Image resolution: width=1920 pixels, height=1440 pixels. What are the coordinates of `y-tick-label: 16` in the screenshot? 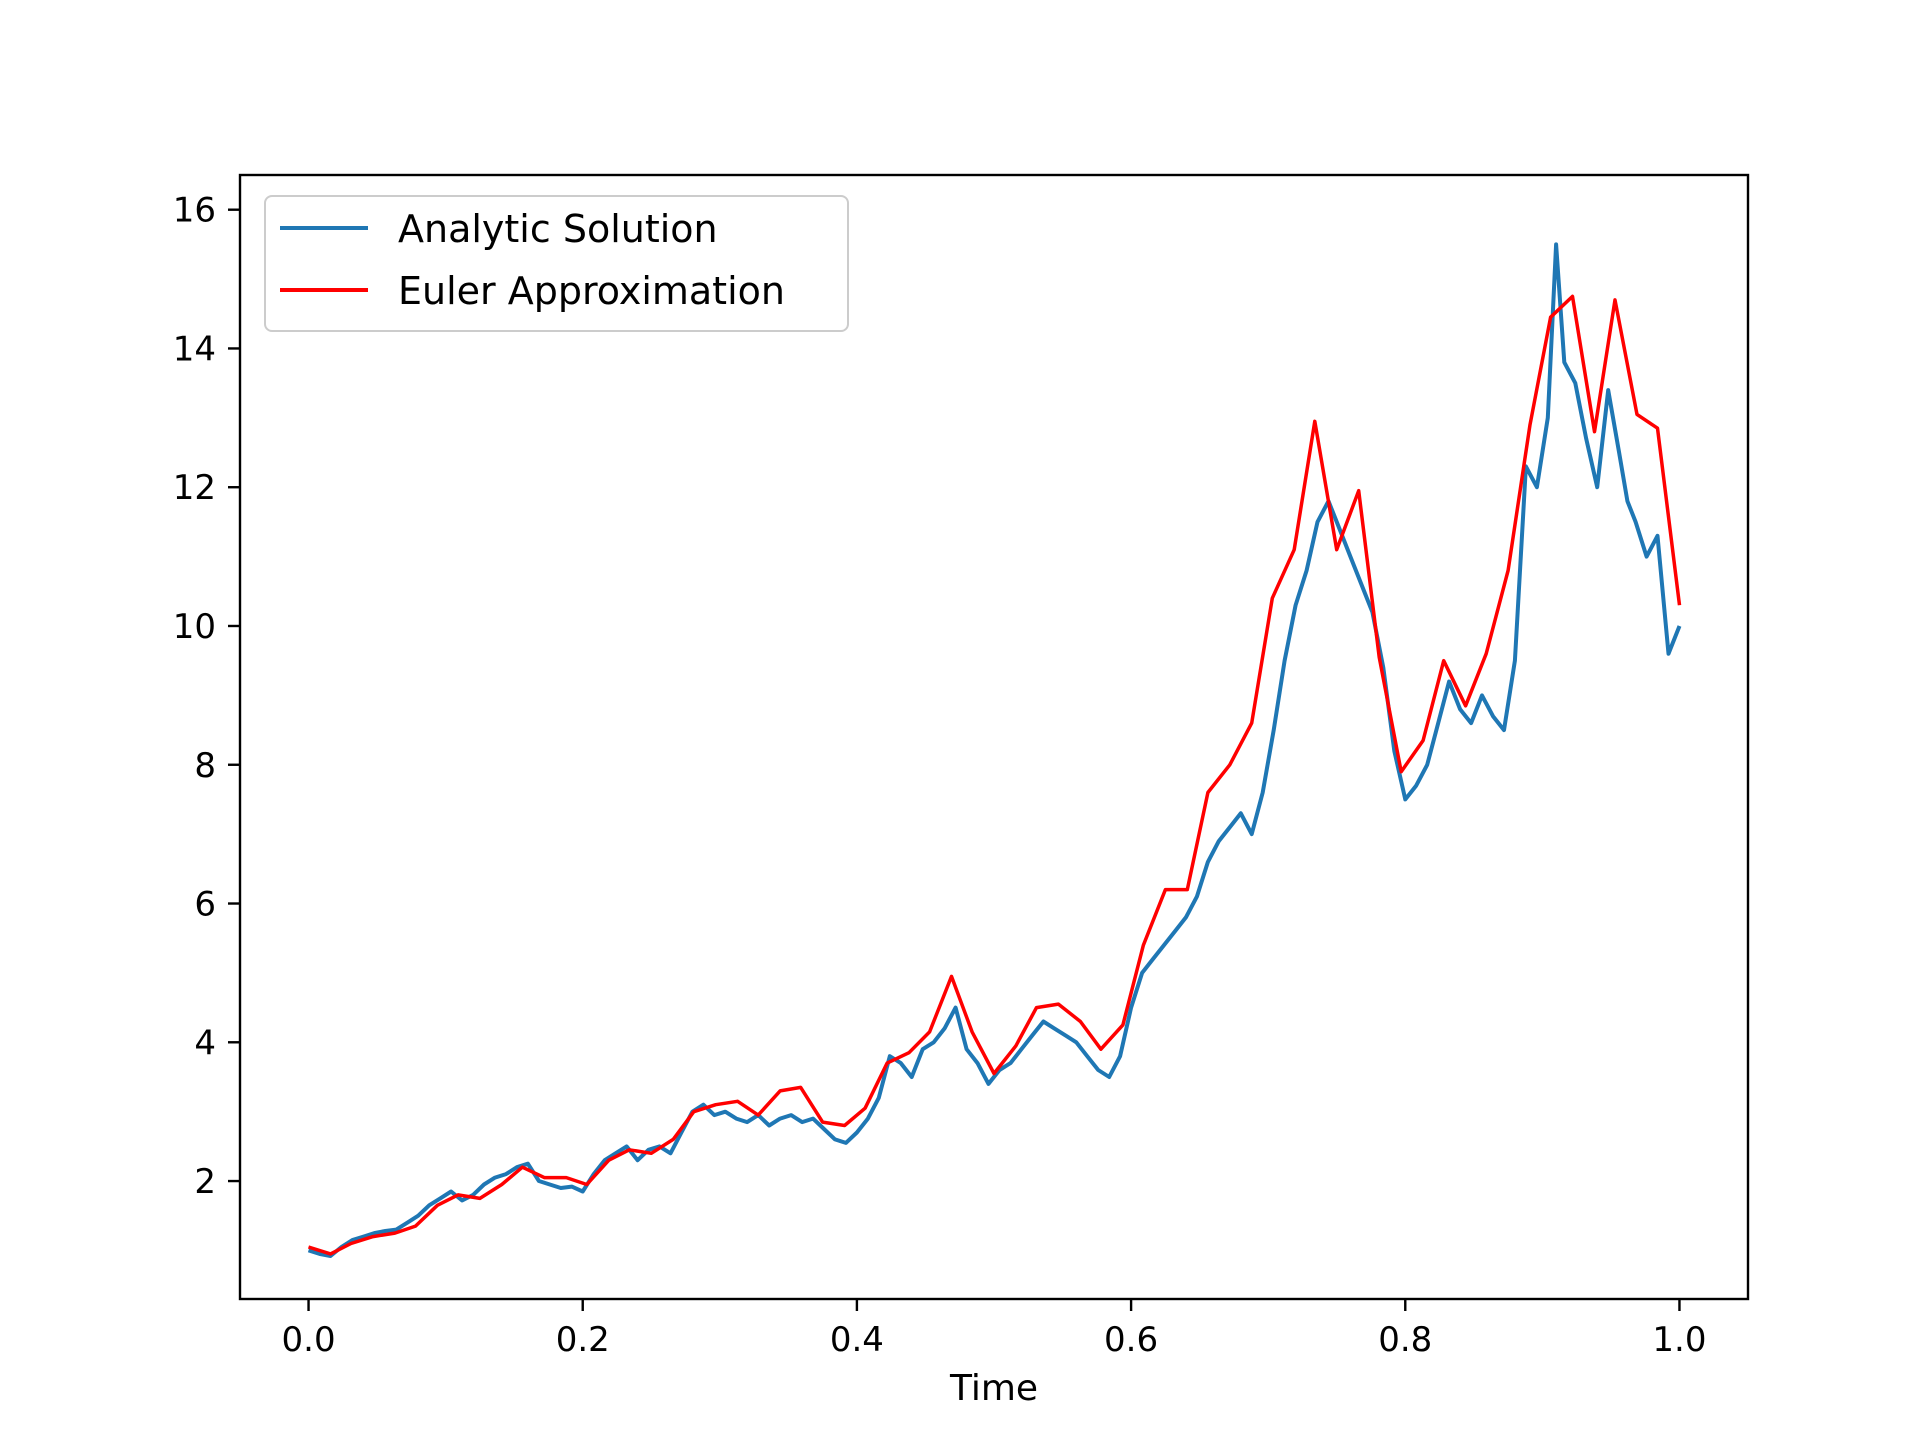 It's located at (194, 211).